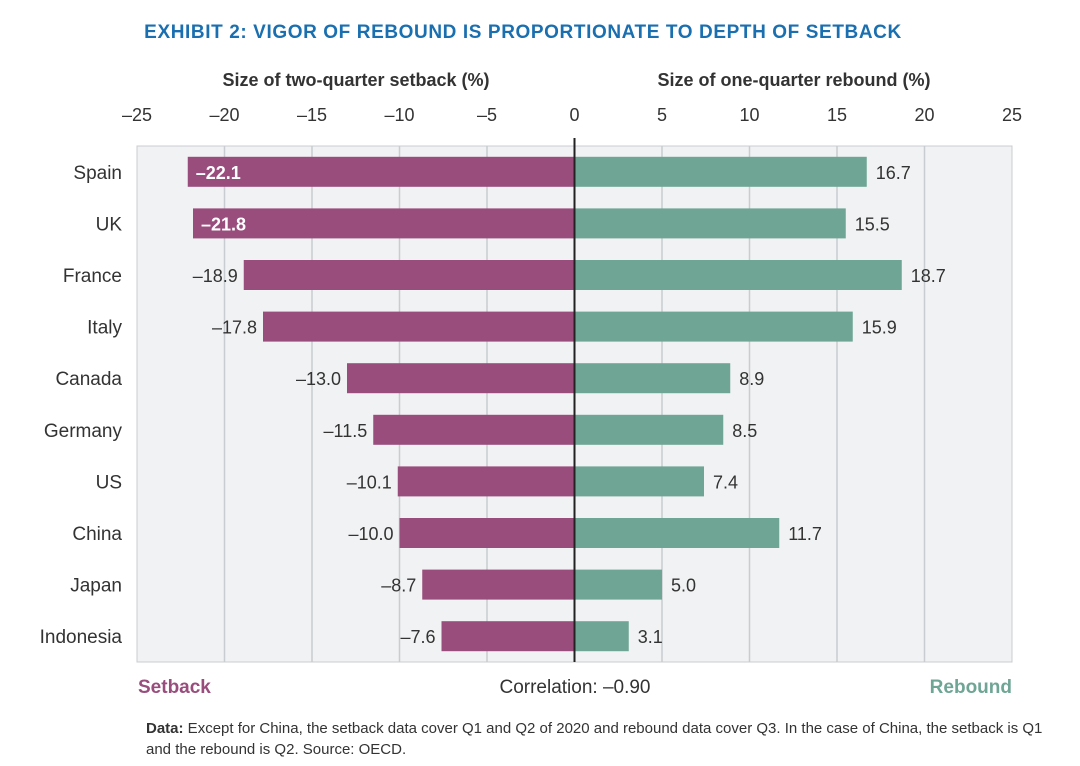 This screenshot has height=766, width=1080. Describe the element at coordinates (928, 276) in the screenshot. I see `rebound-value-label: 18.7` at that location.